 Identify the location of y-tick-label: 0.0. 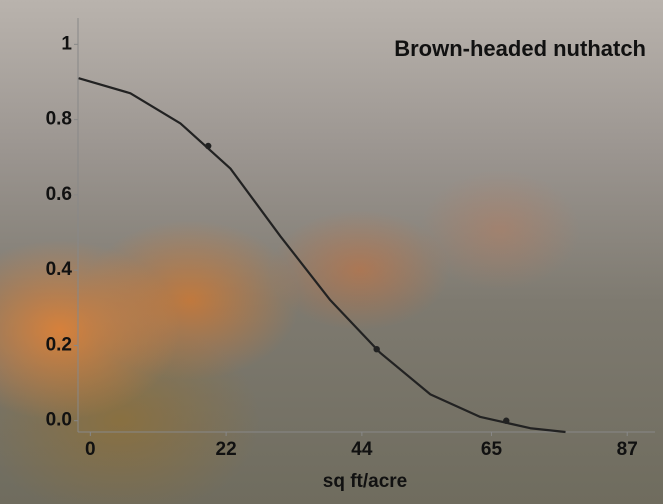
(59, 420).